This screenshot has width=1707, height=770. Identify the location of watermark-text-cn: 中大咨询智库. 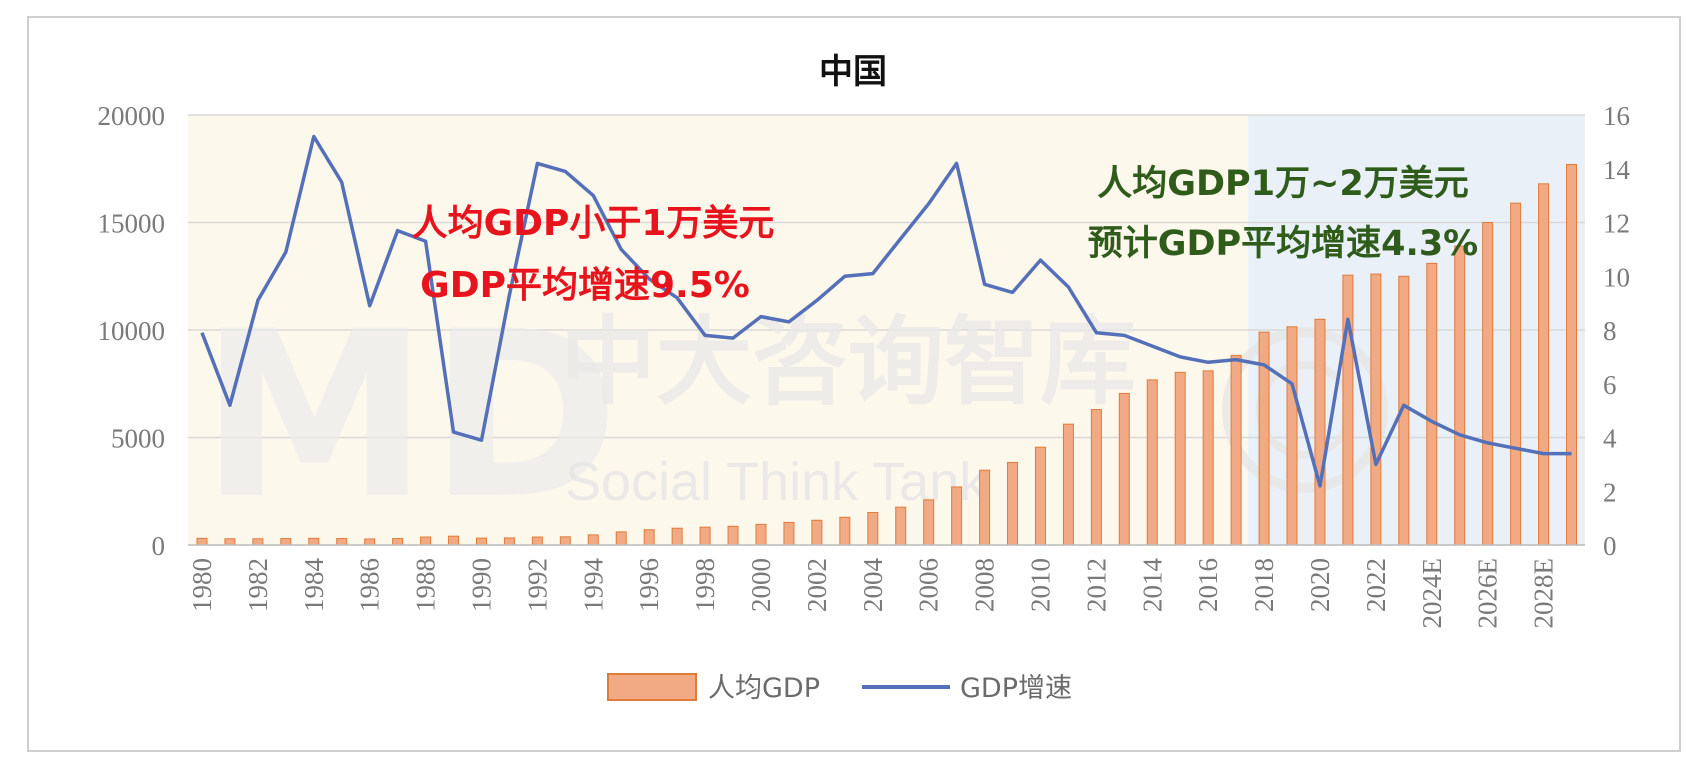
(848, 362).